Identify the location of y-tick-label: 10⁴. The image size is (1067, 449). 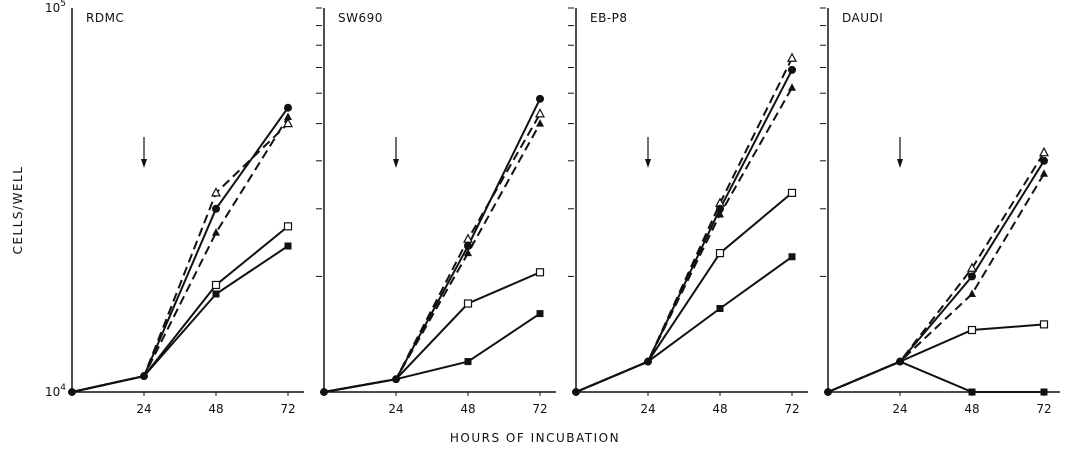
(55, 391).